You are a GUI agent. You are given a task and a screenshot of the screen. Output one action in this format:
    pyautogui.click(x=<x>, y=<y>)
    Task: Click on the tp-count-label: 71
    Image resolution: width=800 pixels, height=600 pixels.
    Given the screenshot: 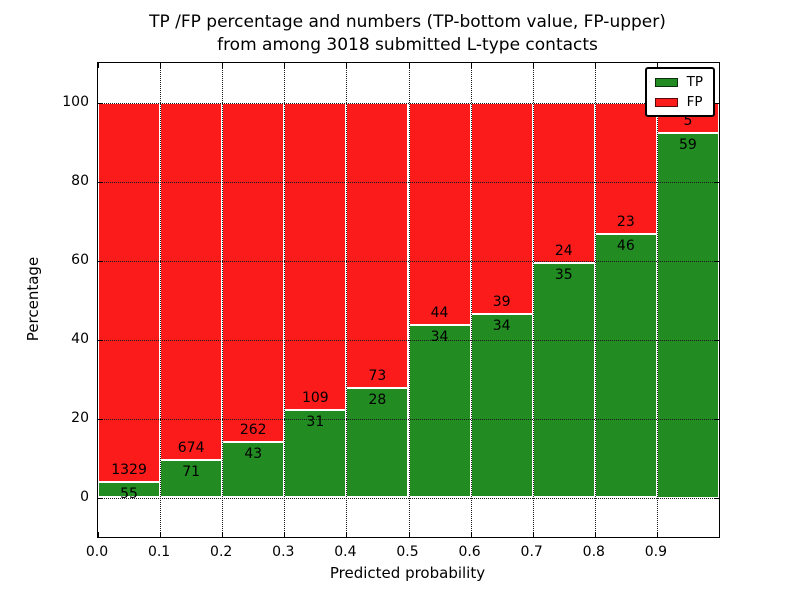 What is the action you would take?
    pyautogui.click(x=191, y=471)
    